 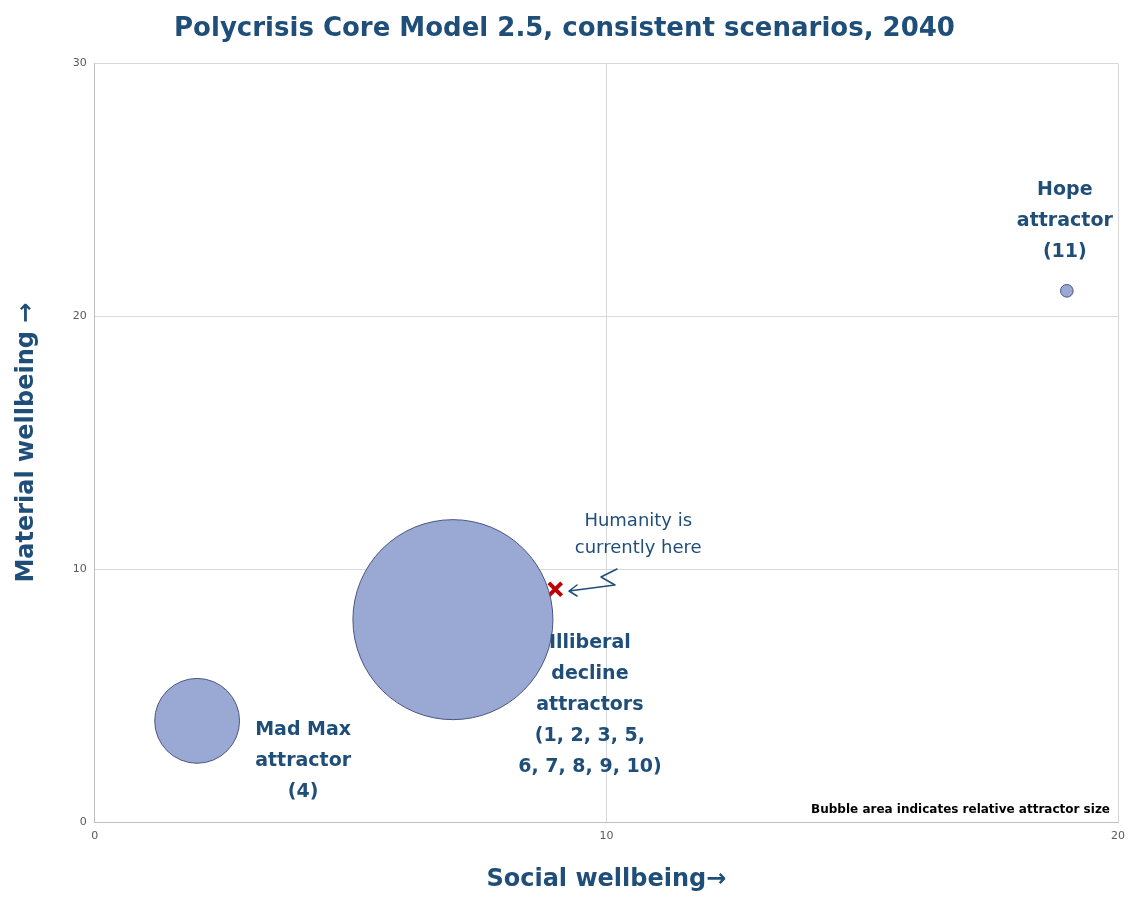 I want to click on annotation: Illiberal decline attractors (1, 2, 3, 5, 6, 7, 8, 9, 10), so click(x=590, y=702).